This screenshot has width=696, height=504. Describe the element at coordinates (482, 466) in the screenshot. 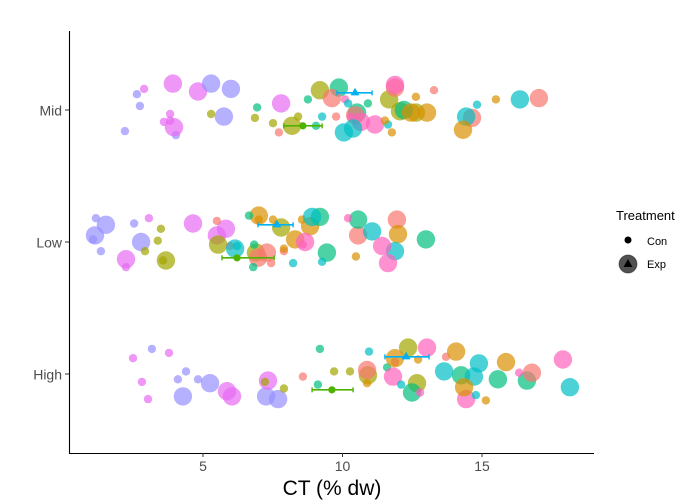

I see `x-tick-label: 15` at that location.